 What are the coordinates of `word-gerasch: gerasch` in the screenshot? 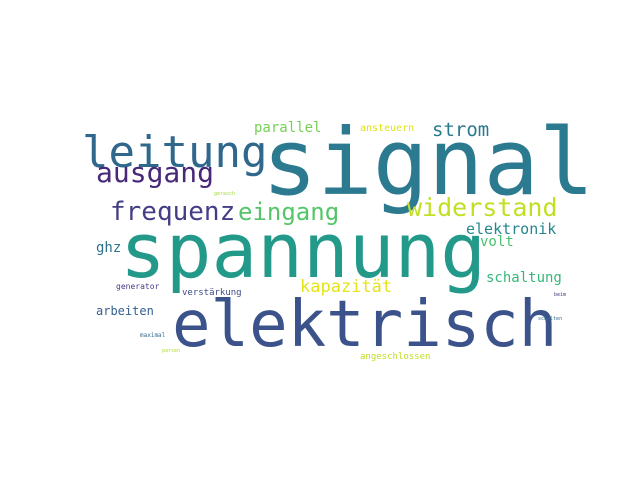 It's located at (225, 194).